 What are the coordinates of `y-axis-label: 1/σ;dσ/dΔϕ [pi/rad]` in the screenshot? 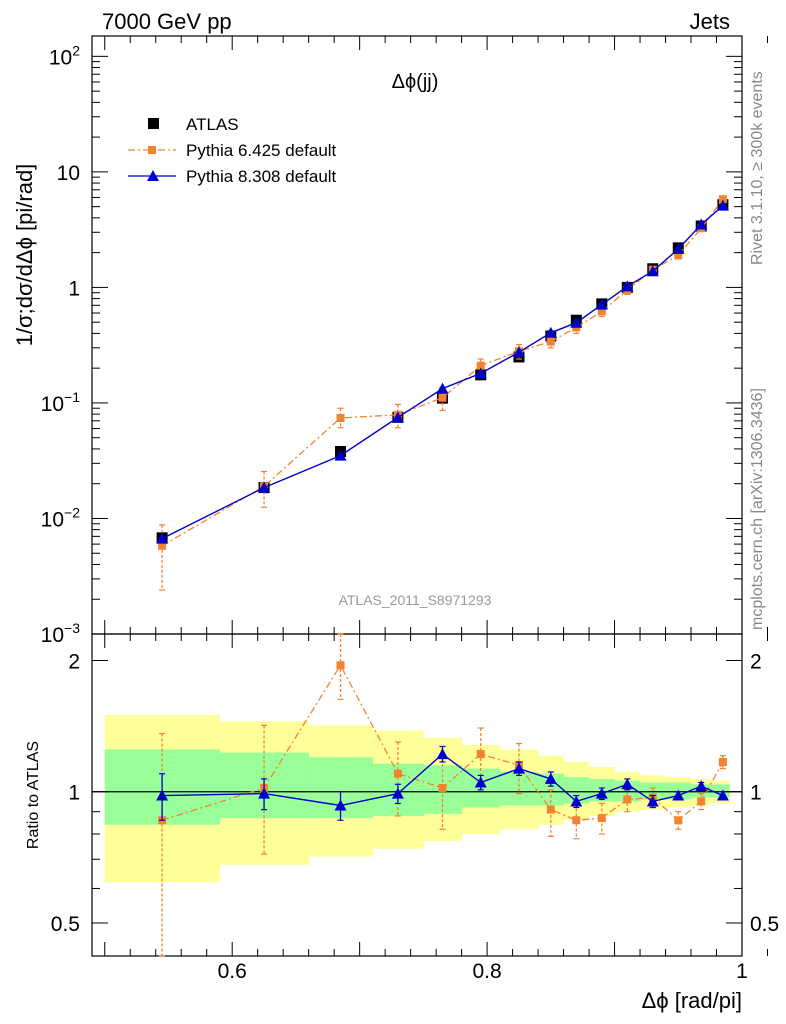 It's located at (24, 255).